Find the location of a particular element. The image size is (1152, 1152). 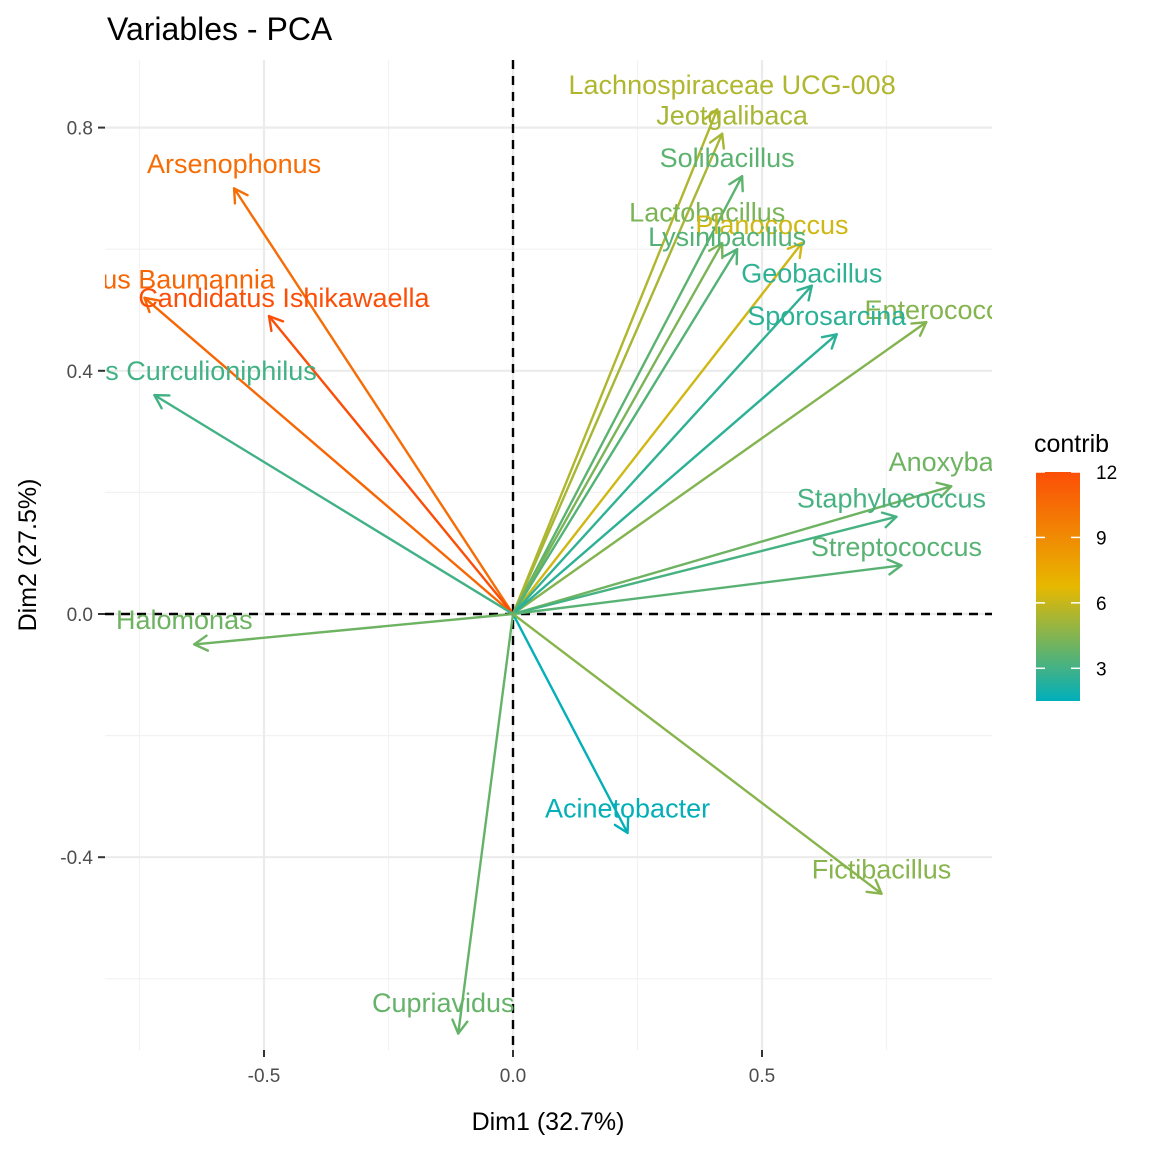

label-candidatus-curculioniphilus: Candidatus Curculioniphilus is located at coordinates (158, 371).